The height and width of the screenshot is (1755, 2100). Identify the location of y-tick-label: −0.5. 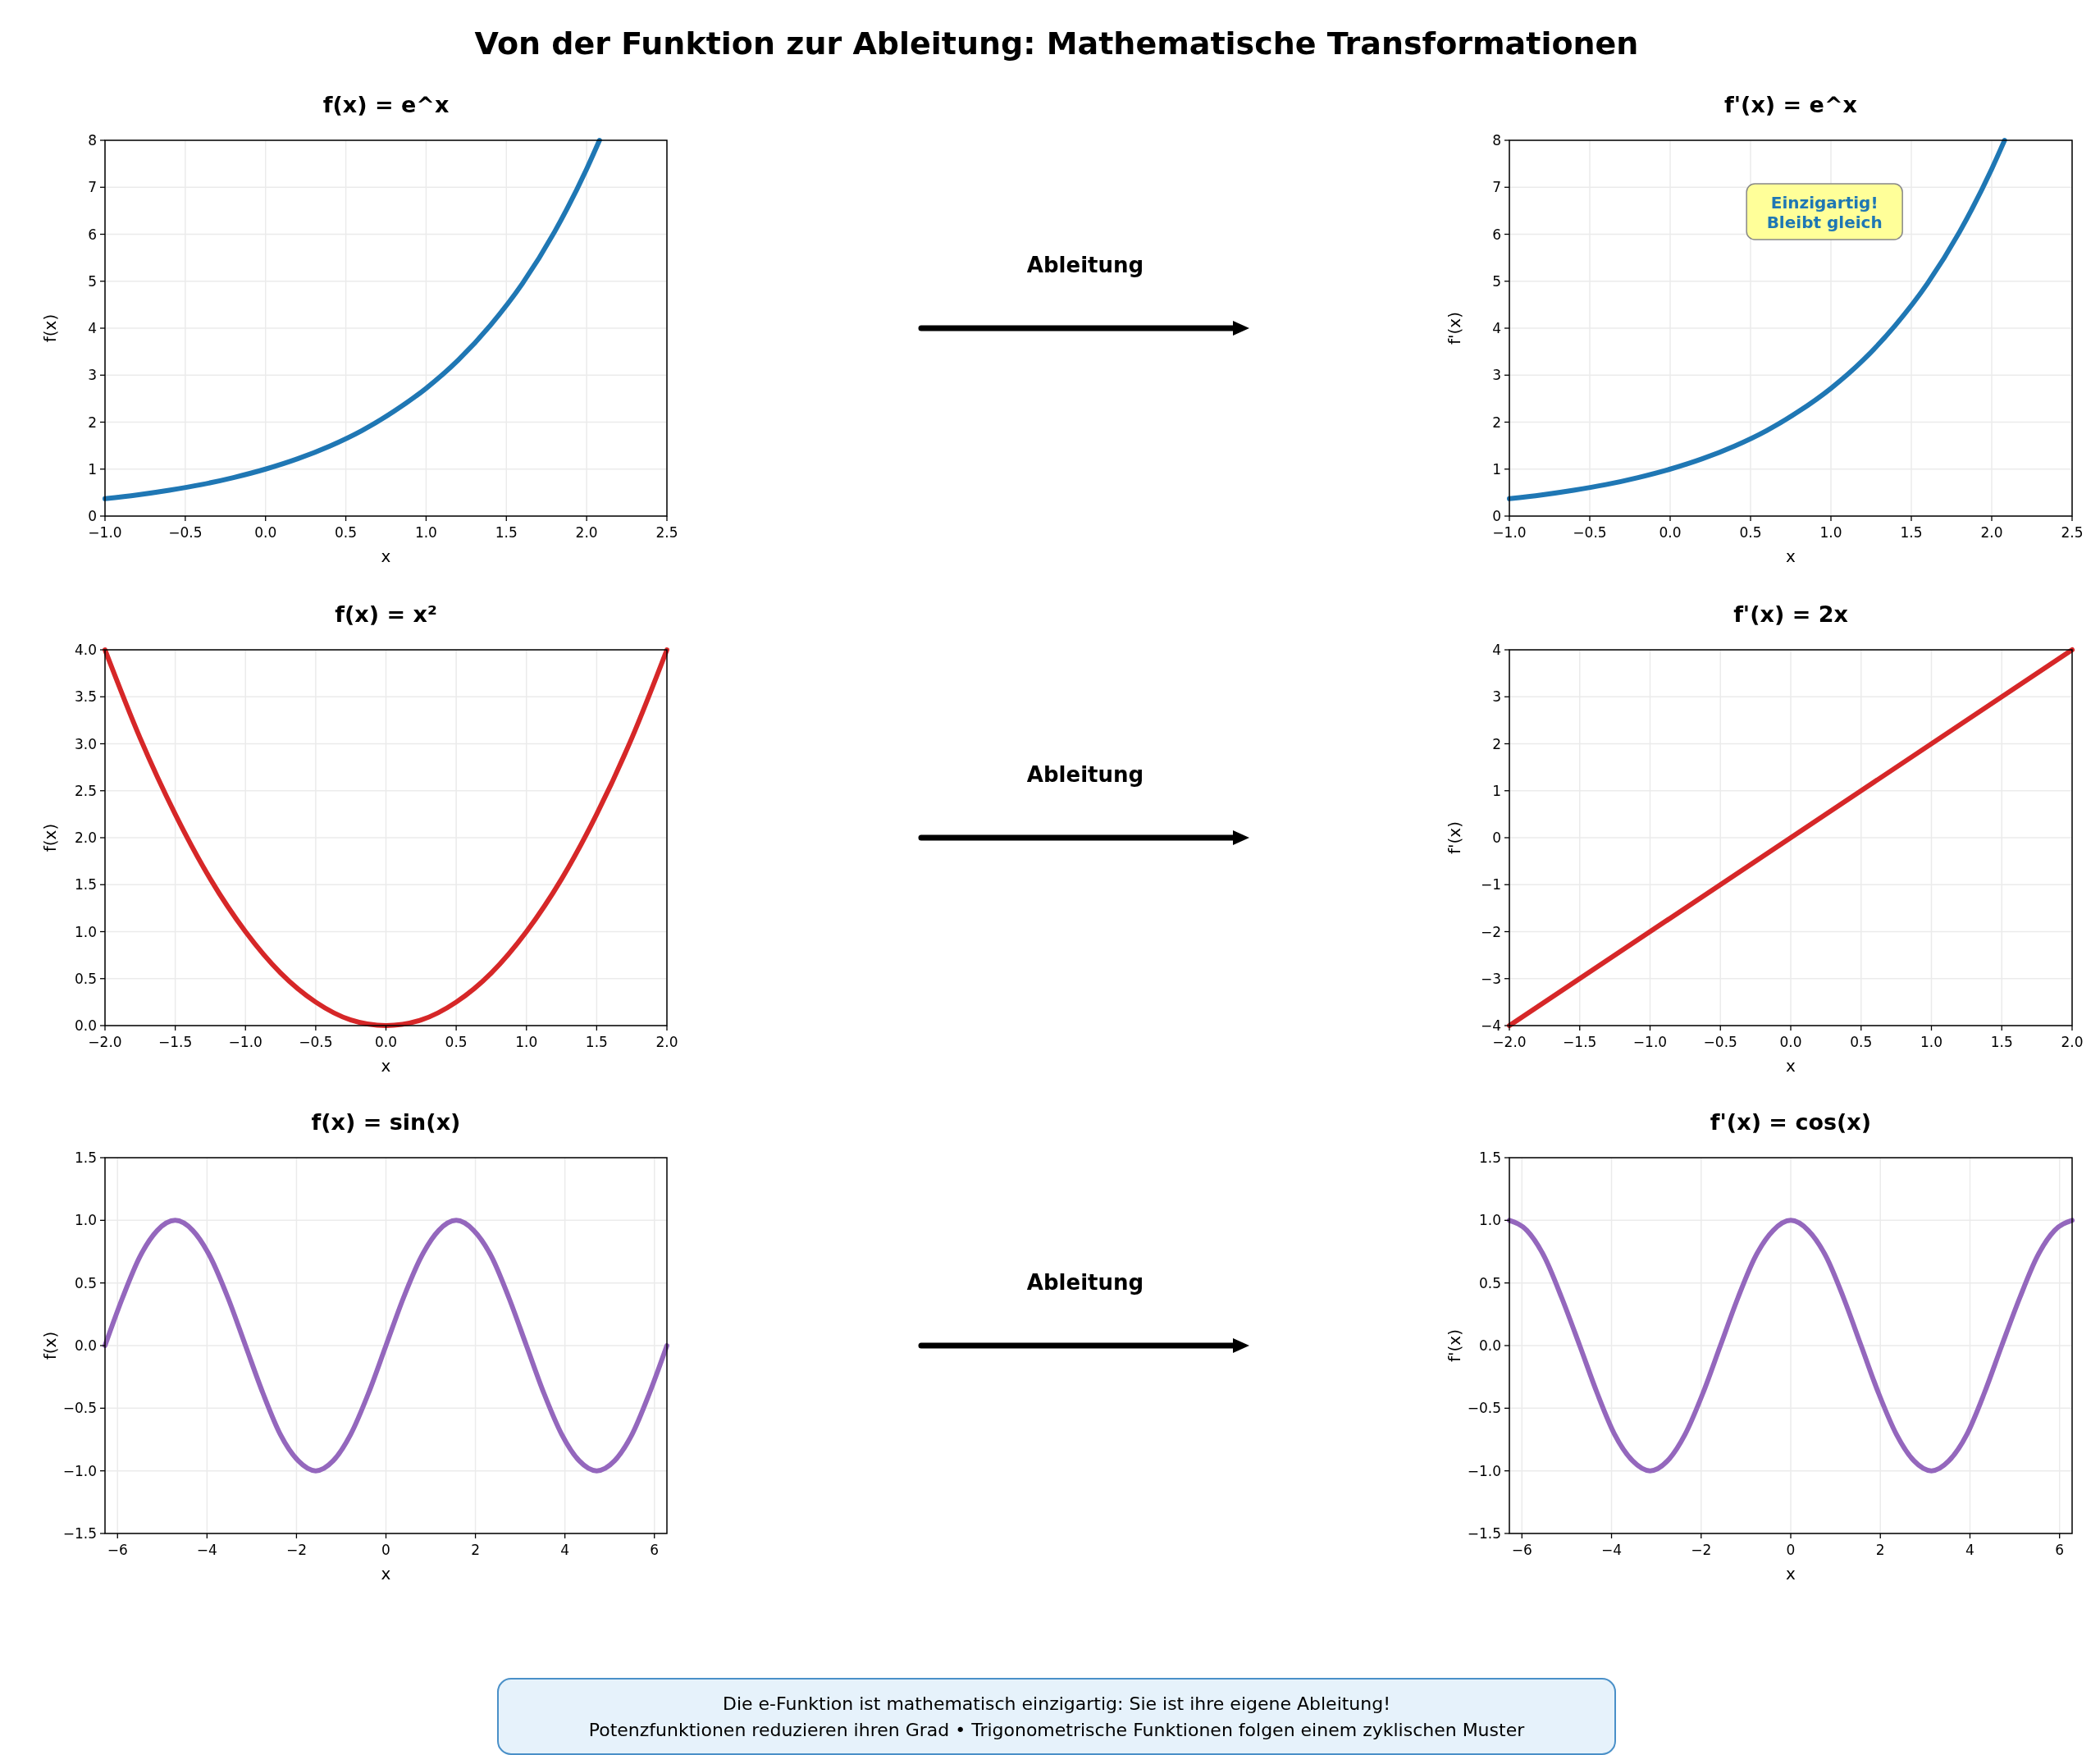
(80, 1409).